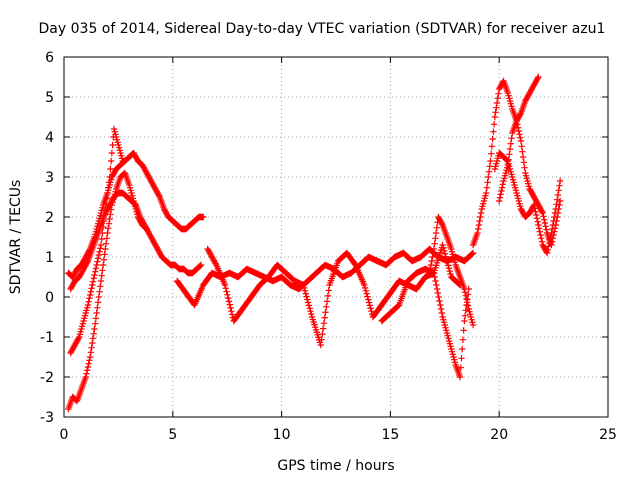 The width and height of the screenshot is (640, 480). I want to click on x-tick-label: 10, so click(282, 435).